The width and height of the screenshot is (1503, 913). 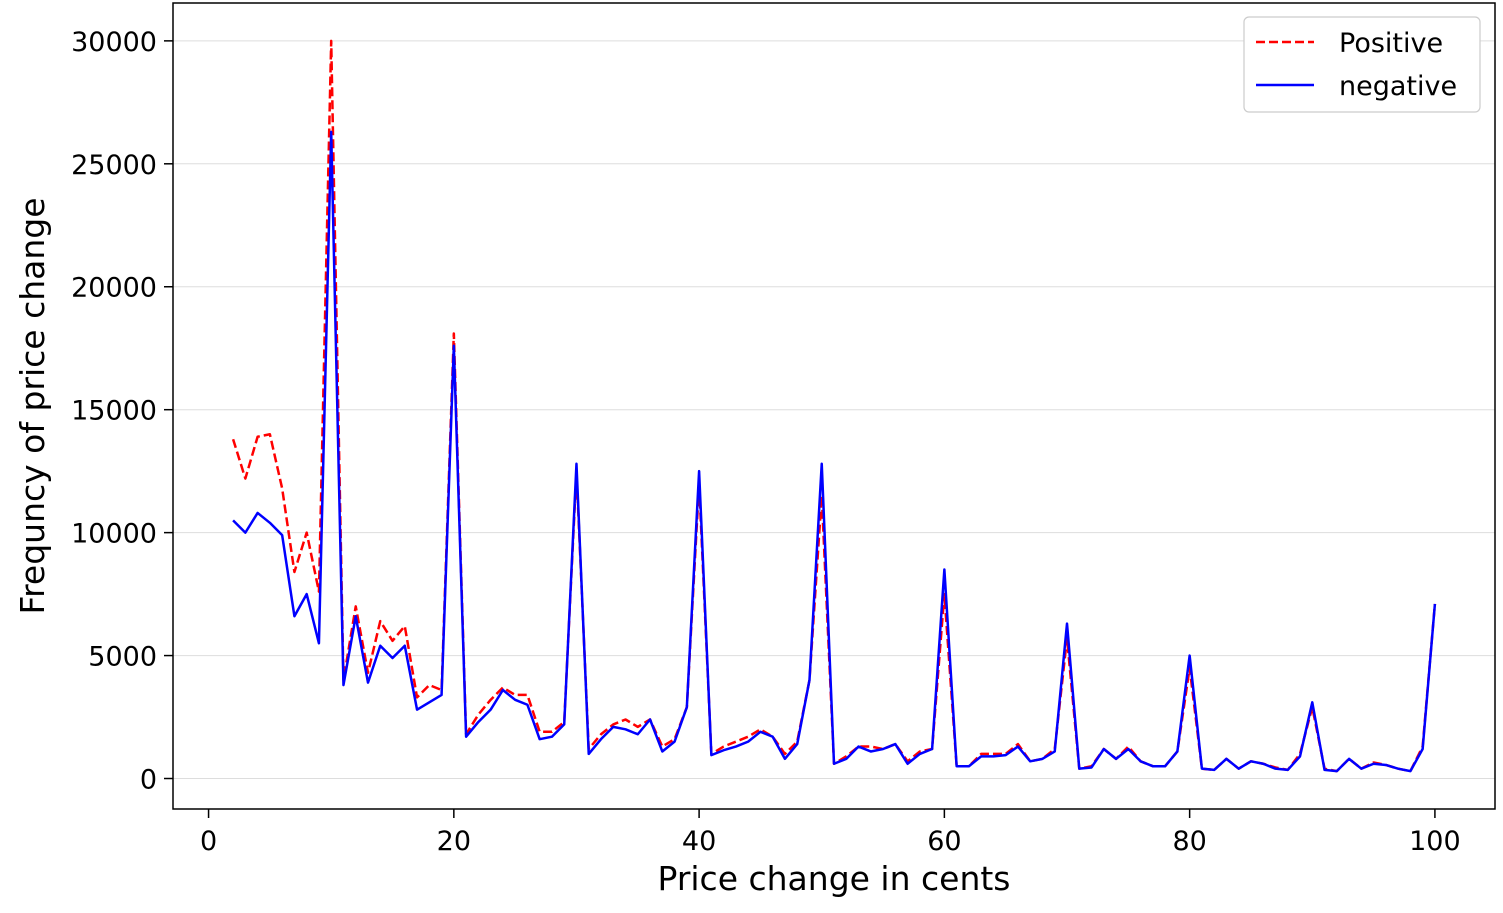 What do you see at coordinates (114, 42) in the screenshot?
I see `y-tick-label: 30000` at bounding box center [114, 42].